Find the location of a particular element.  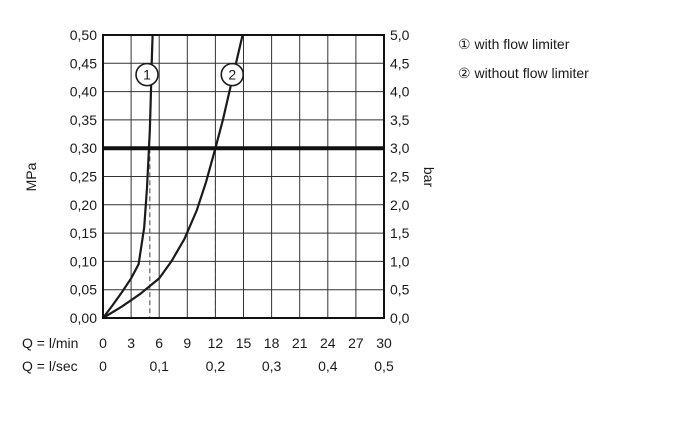

x-tick-label: 0,1 is located at coordinates (159, 366).